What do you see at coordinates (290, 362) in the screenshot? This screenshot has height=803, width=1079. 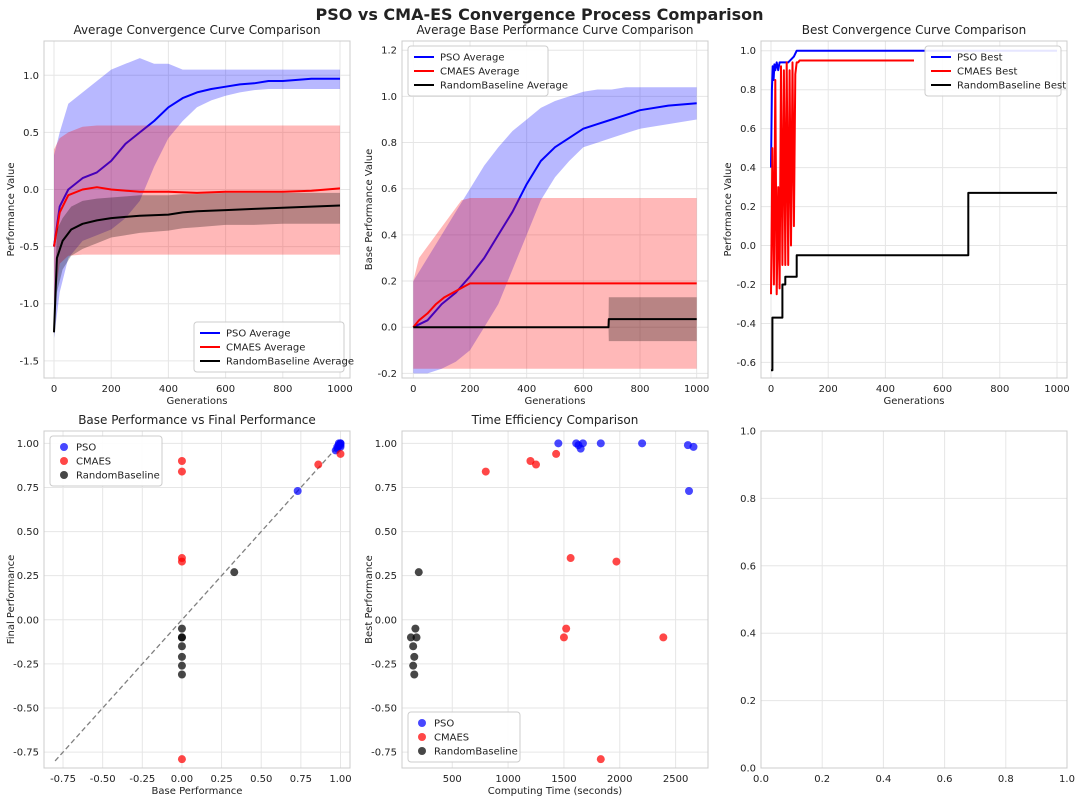 I see `legend-label: RandomBaseline Average` at bounding box center [290, 362].